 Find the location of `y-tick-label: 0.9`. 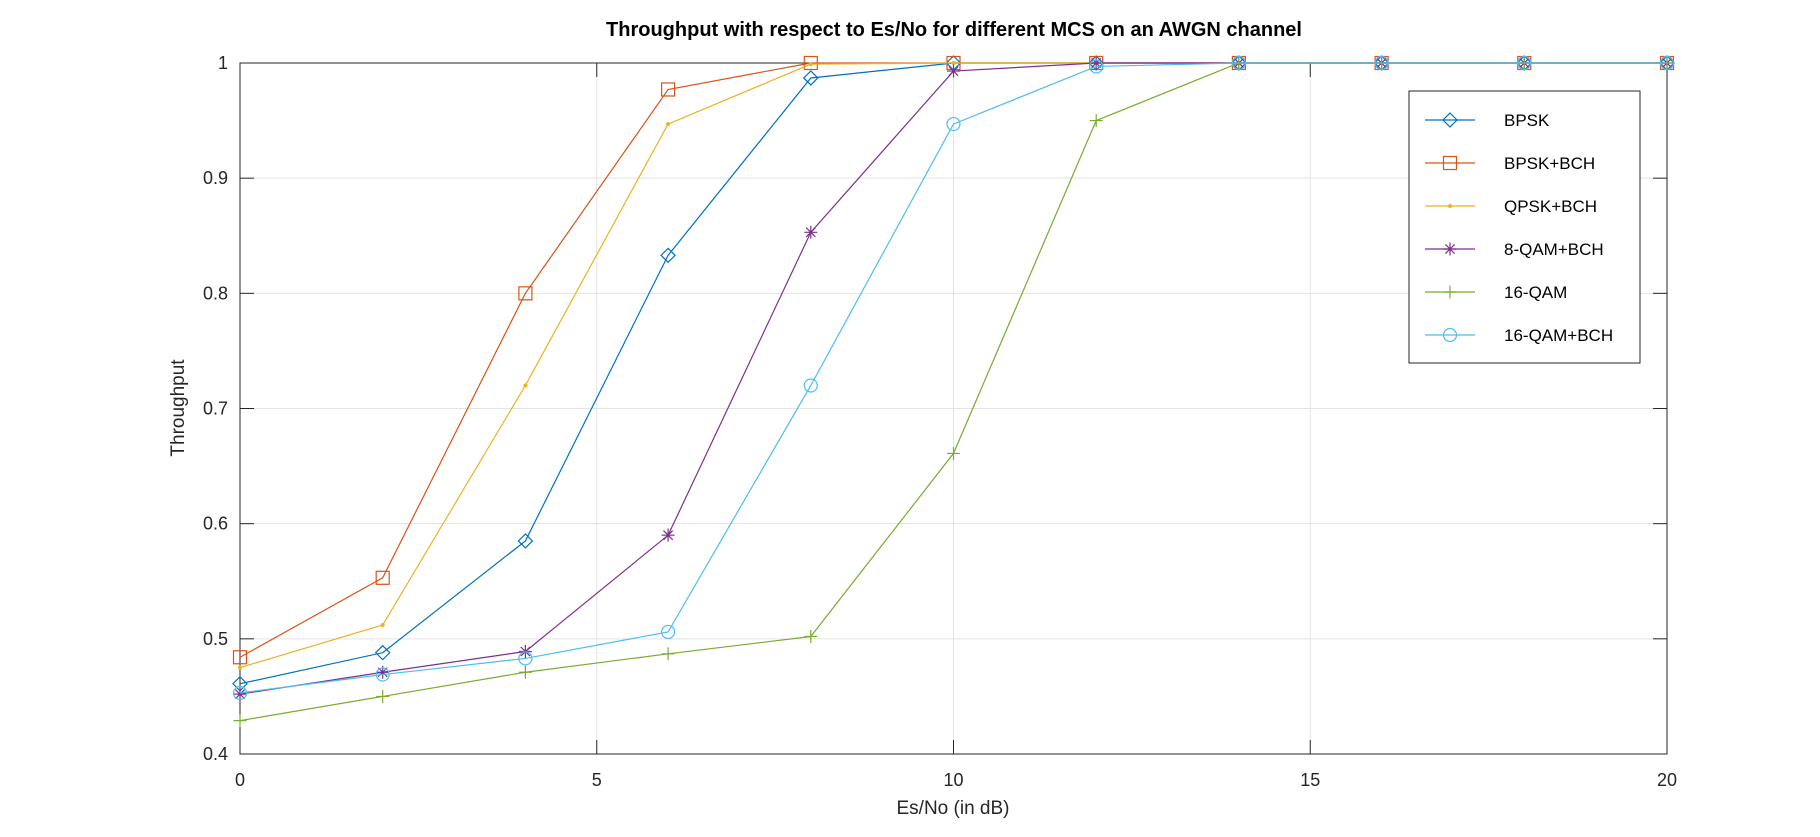

y-tick-label: 0.9 is located at coordinates (215, 178).